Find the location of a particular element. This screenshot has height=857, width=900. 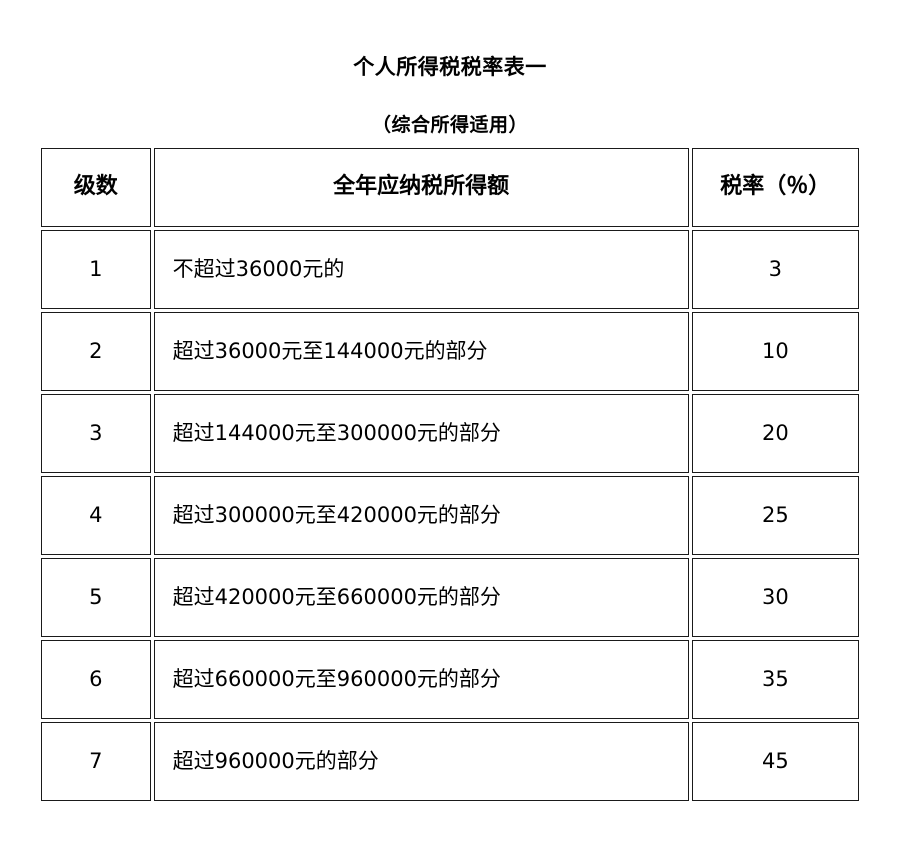

table-row: 4 超过300000元至420000元的部分 25 is located at coordinates (450, 515).